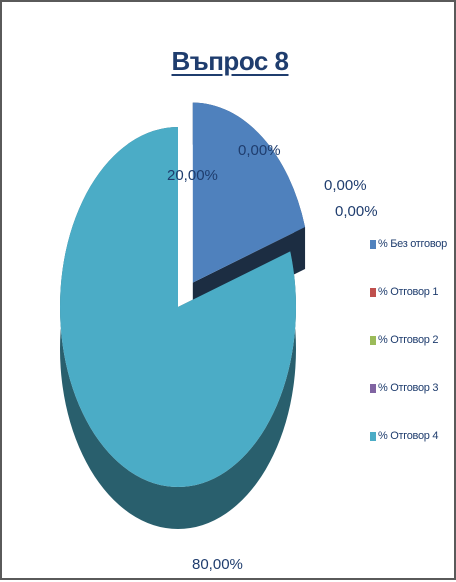 Image resolution: width=456 pixels, height=582 pixels. What do you see at coordinates (408, 292) in the screenshot?
I see `legend-label-2: % Отговор 1` at bounding box center [408, 292].